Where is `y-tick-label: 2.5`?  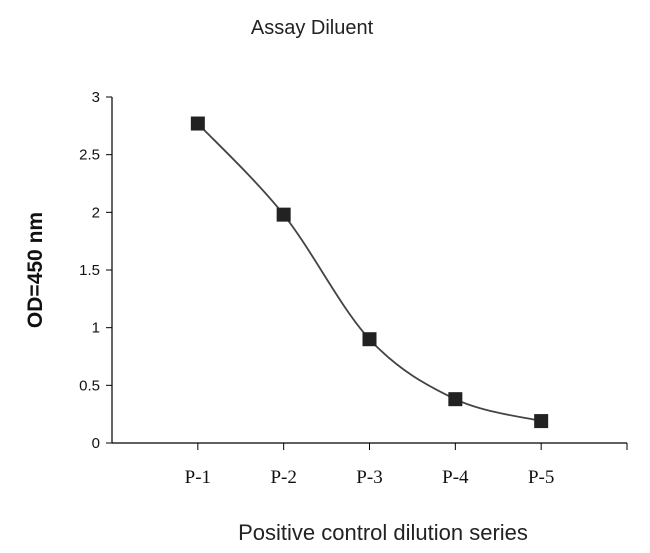
y-tick-label: 2.5 is located at coordinates (89, 155).